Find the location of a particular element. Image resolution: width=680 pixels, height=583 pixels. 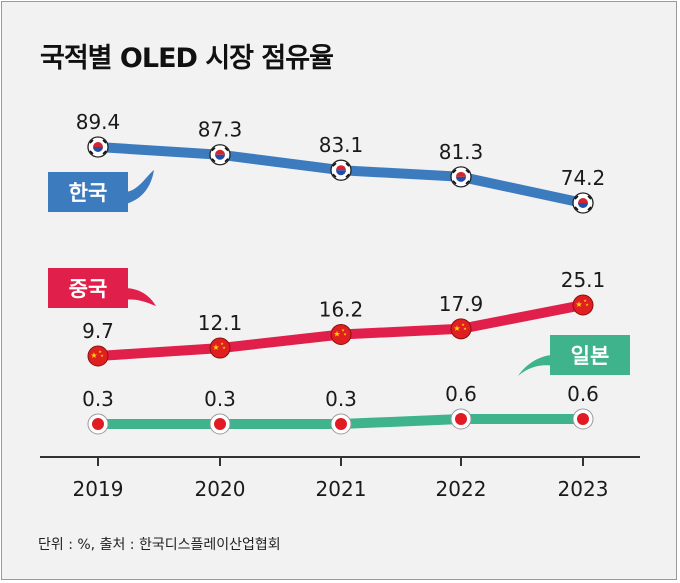

x-tick-label: 2022 is located at coordinates (461, 489).